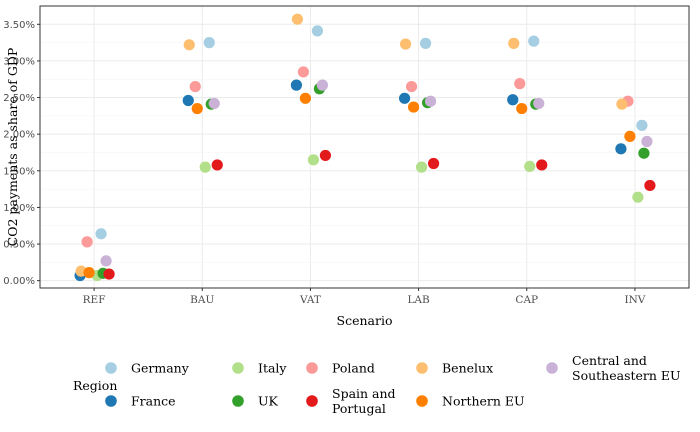 The height and width of the screenshot is (432, 700). Describe the element at coordinates (634, 300) in the screenshot. I see `x-tick-label: INV` at that location.